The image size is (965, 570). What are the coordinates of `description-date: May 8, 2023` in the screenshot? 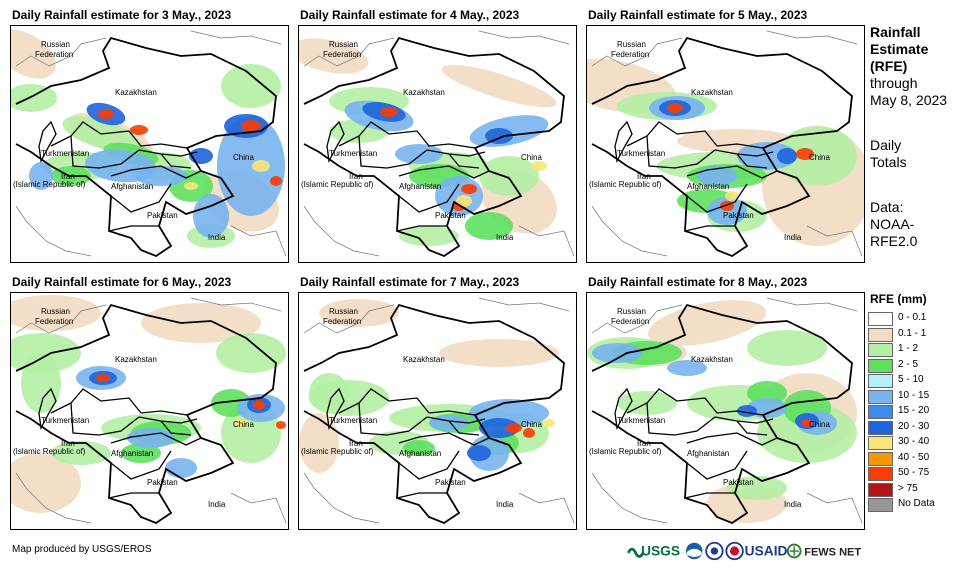 It's located at (909, 100).